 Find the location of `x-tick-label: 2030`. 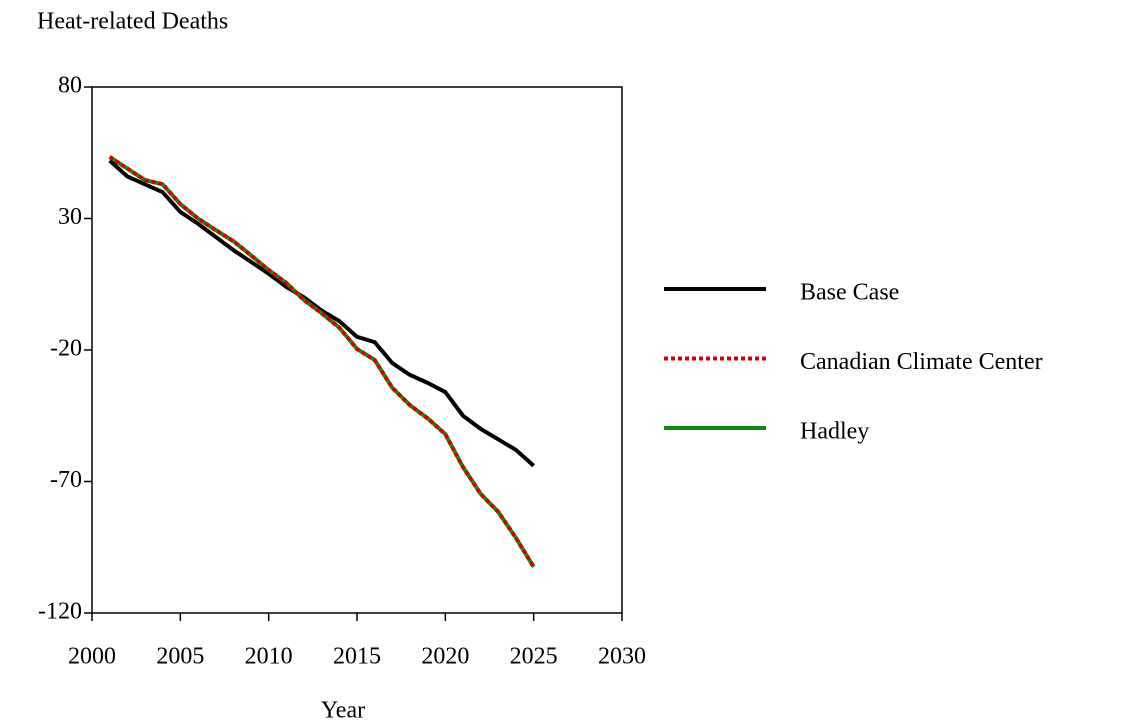

x-tick-label: 2030 is located at coordinates (622, 657).